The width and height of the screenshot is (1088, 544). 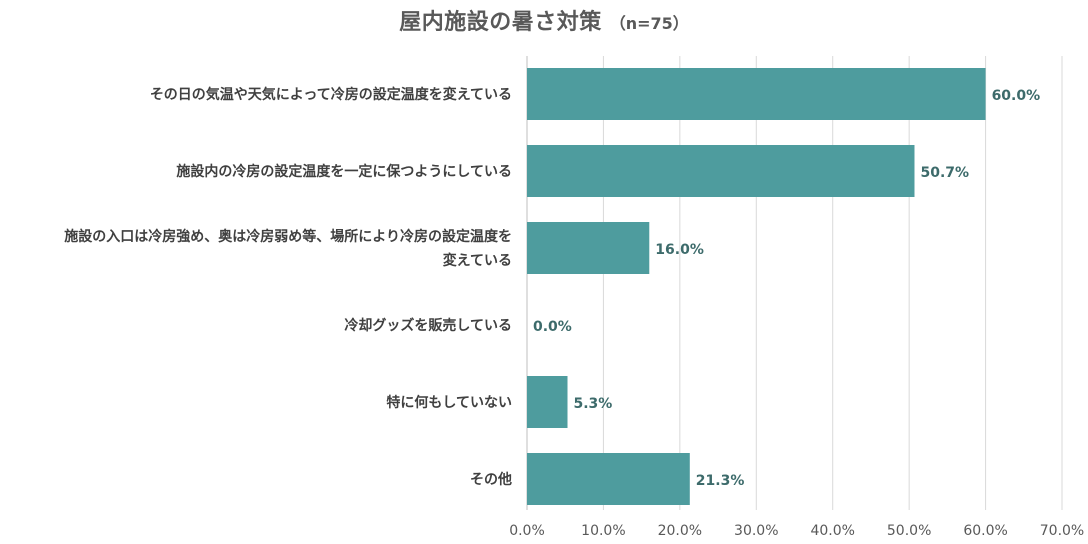 What do you see at coordinates (909, 531) in the screenshot?
I see `x-tick-label: 50.0%` at bounding box center [909, 531].